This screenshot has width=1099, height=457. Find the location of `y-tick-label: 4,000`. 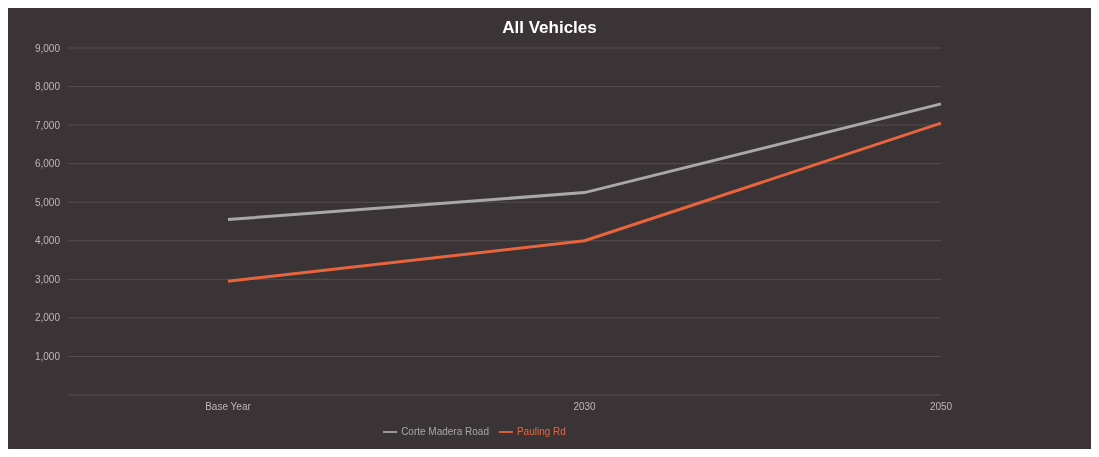

y-tick-label: 4,000 is located at coordinates (47, 241).